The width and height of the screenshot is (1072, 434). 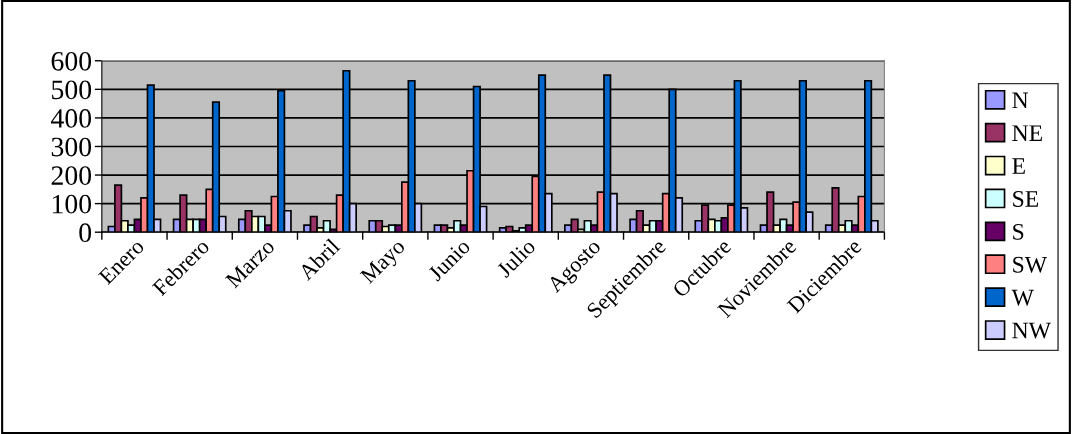 I want to click on y-tick-label: 0, so click(x=85, y=233).